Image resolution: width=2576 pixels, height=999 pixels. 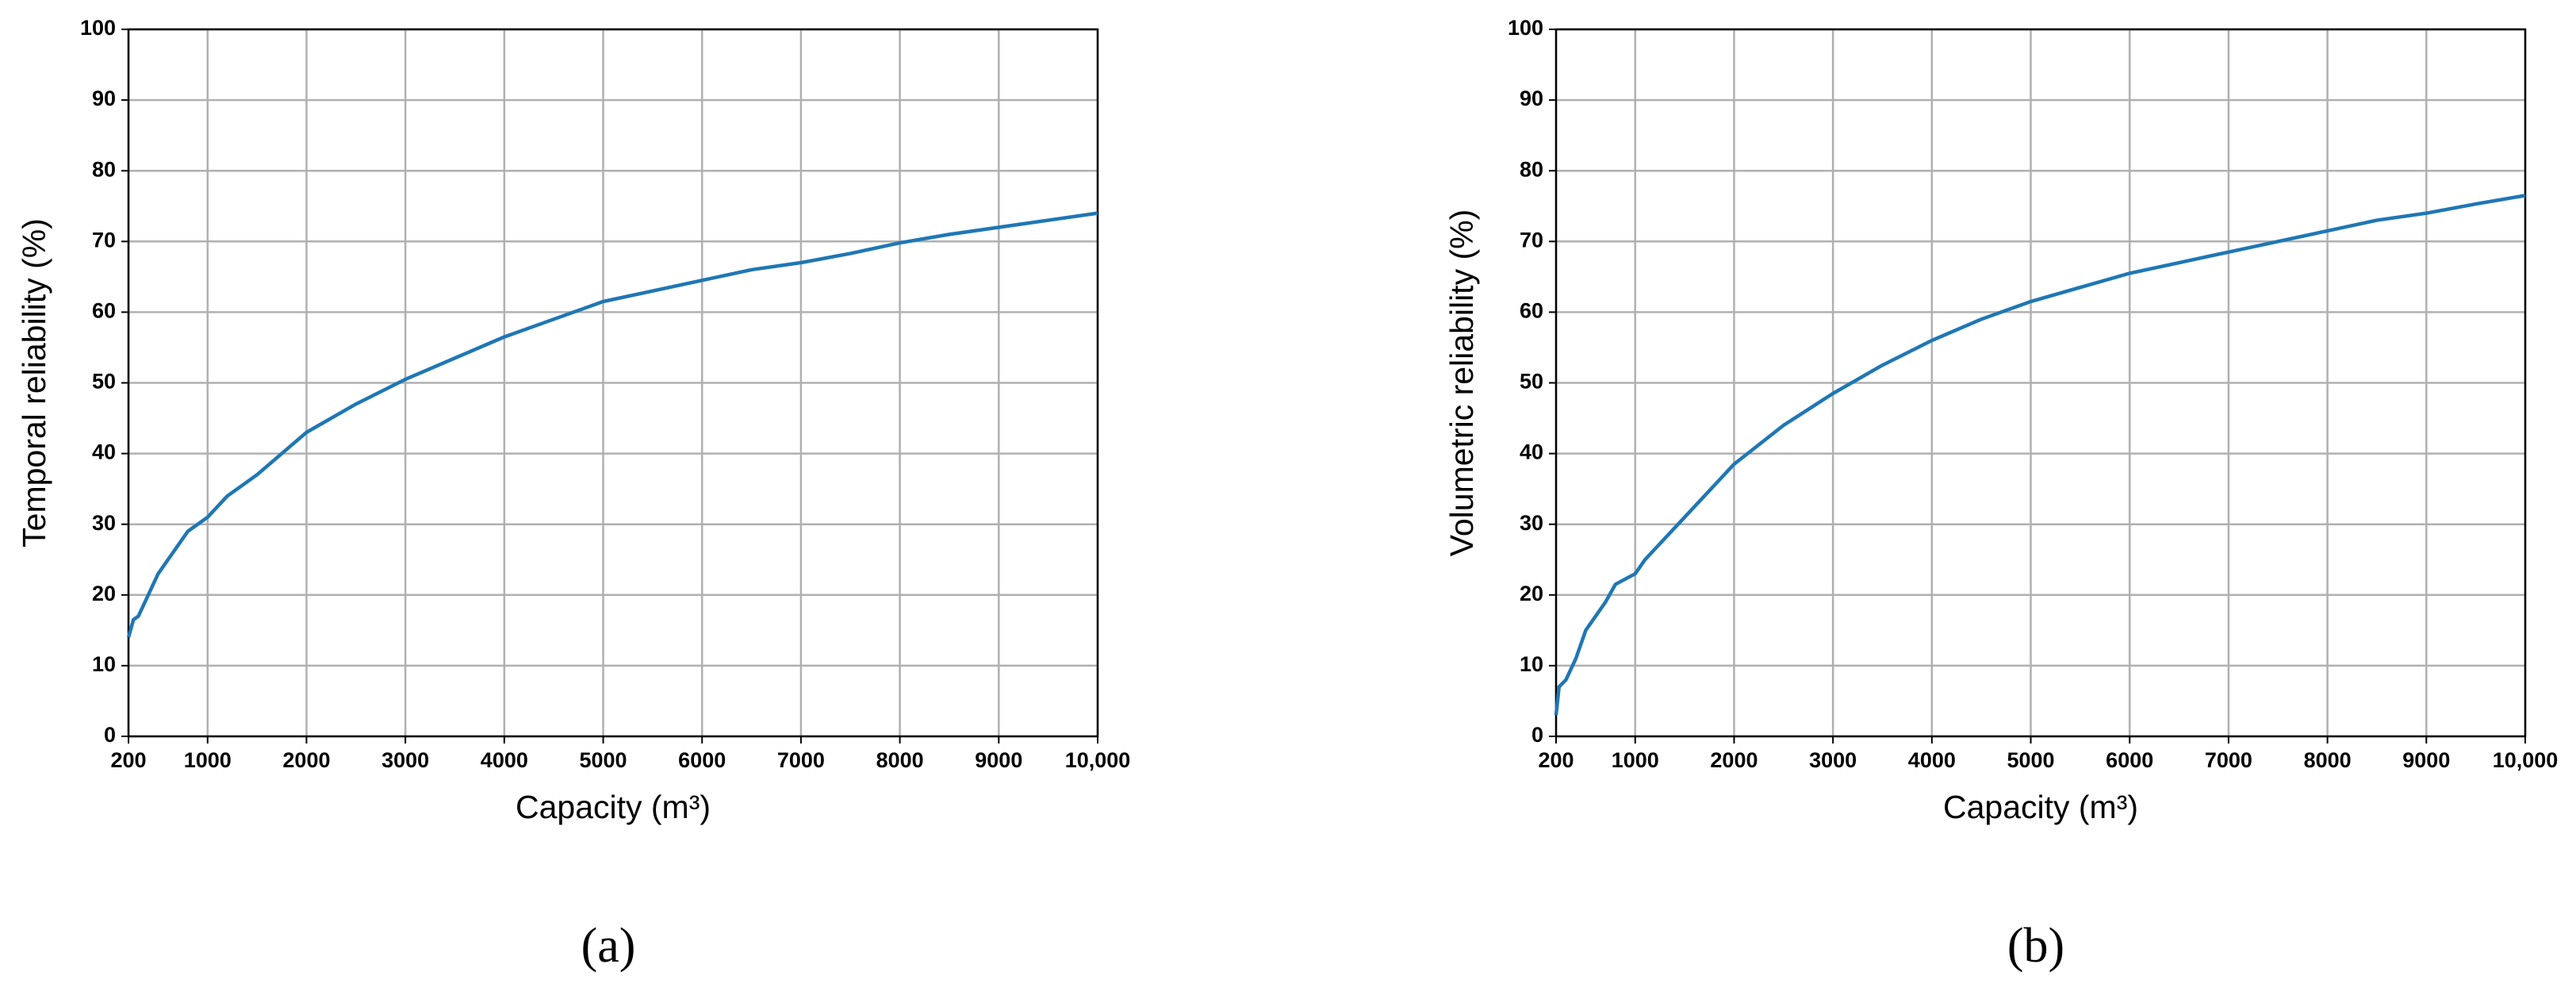 I want to click on panel-caption: (b), so click(x=2035, y=946).